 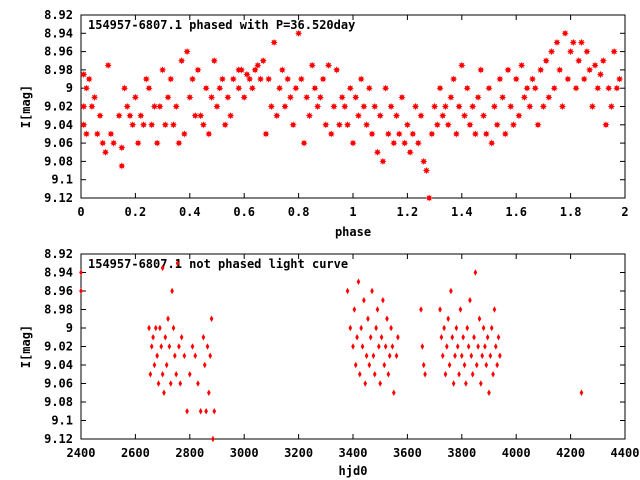 I want to click on x-tick-label: 0.8, so click(x=299, y=212).